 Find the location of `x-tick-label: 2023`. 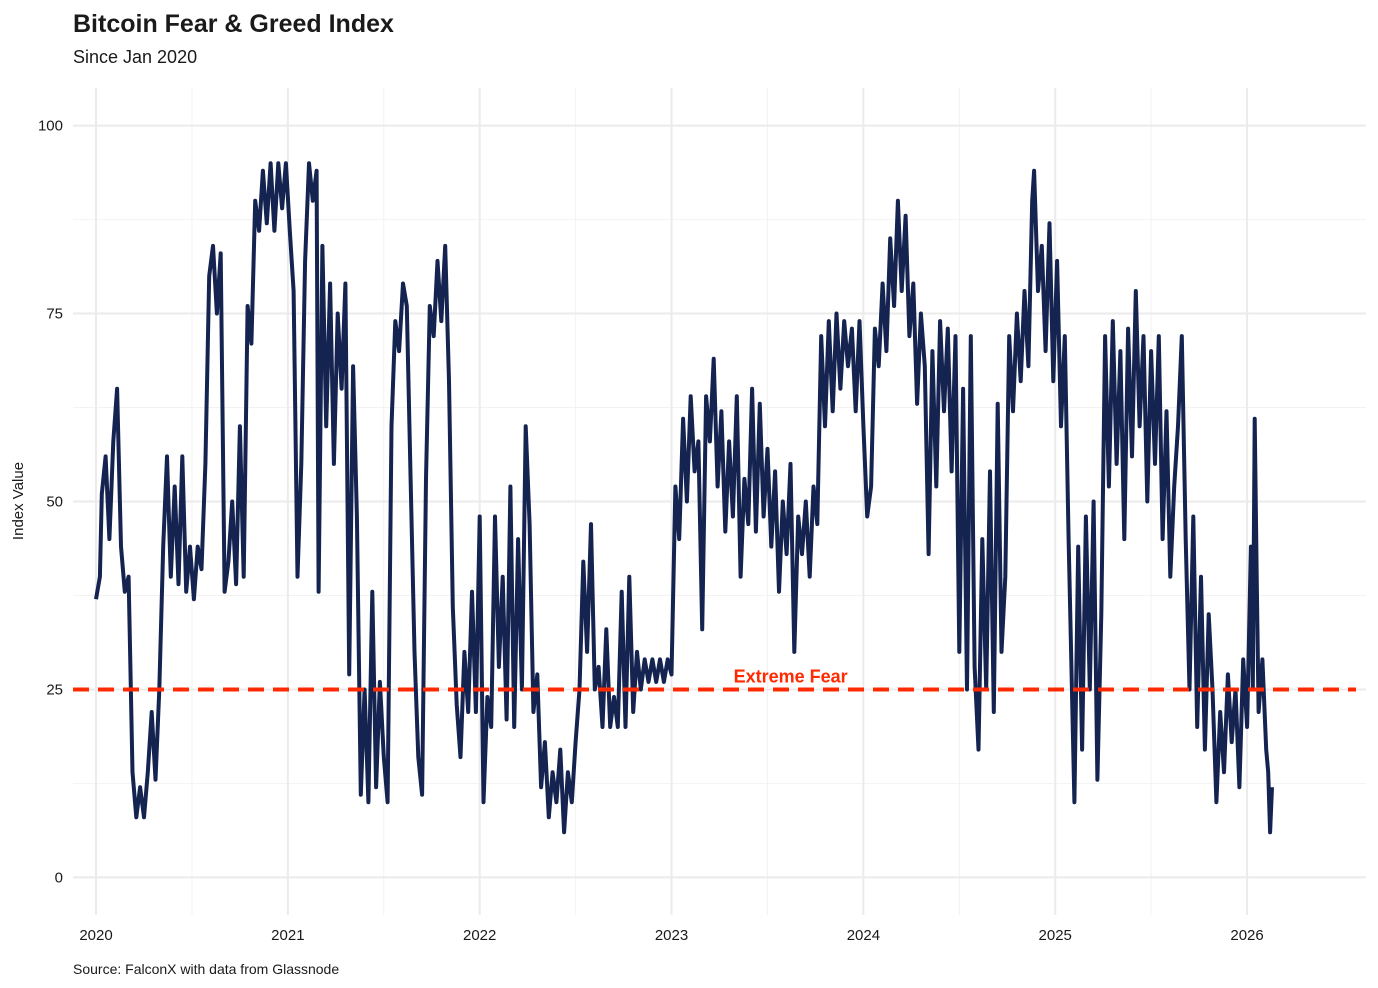

x-tick-label: 2023 is located at coordinates (671, 935).